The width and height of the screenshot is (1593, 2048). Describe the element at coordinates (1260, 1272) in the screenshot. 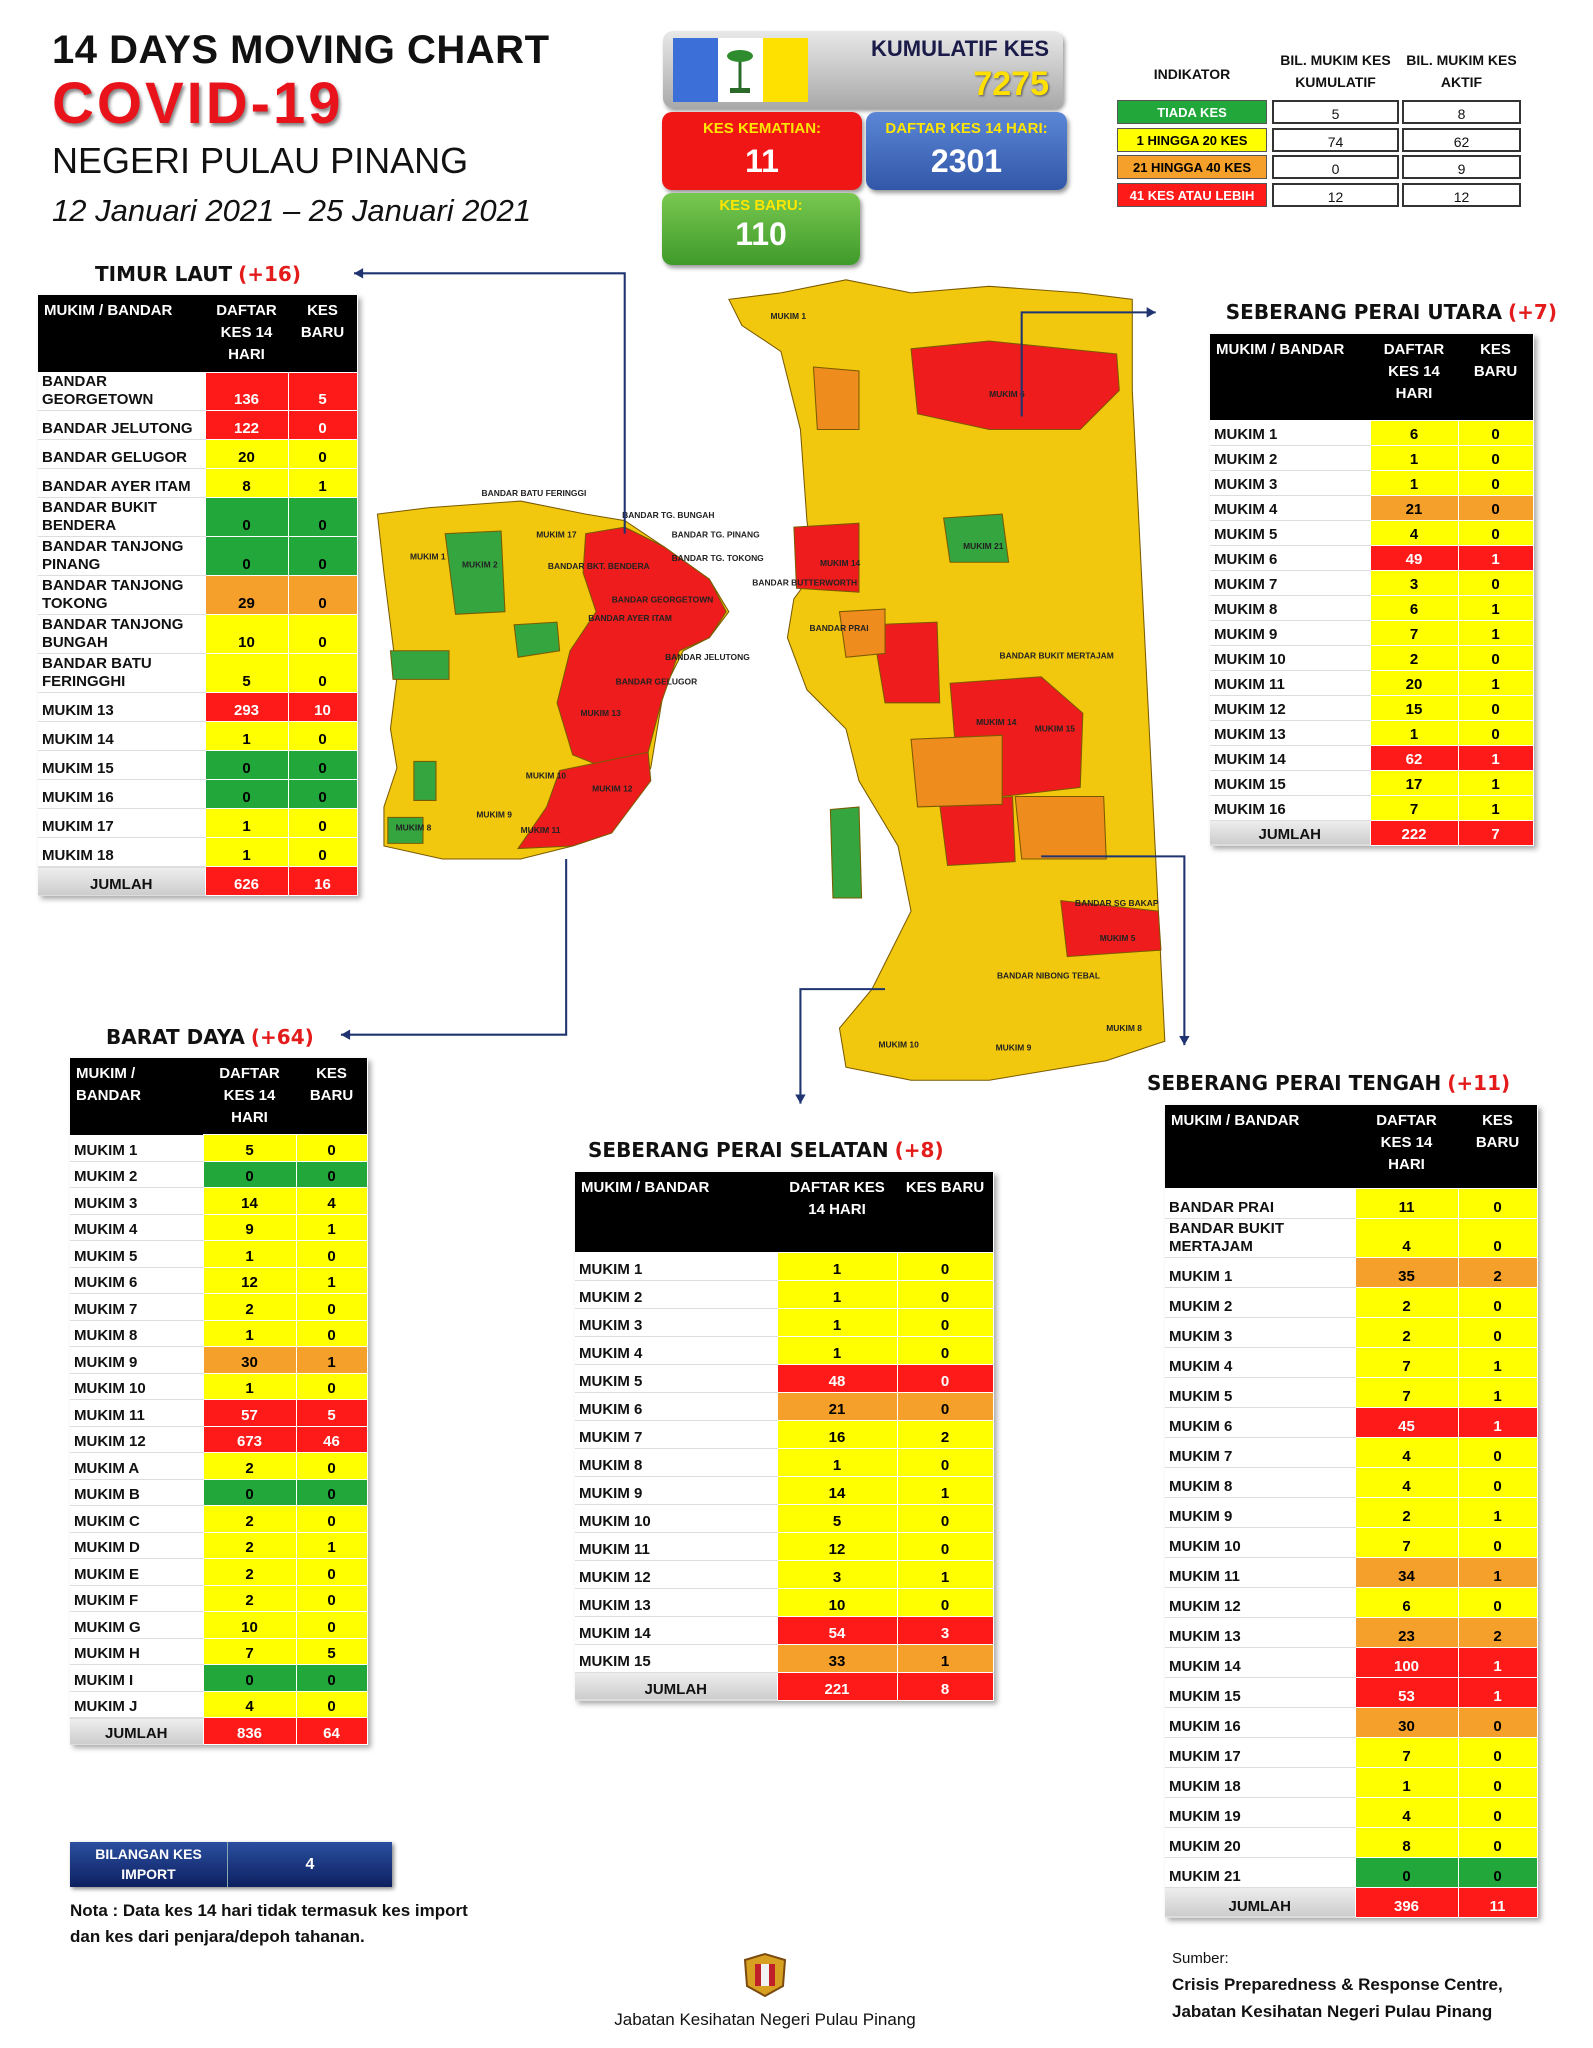

I see `row-label: MUKIM 1` at that location.